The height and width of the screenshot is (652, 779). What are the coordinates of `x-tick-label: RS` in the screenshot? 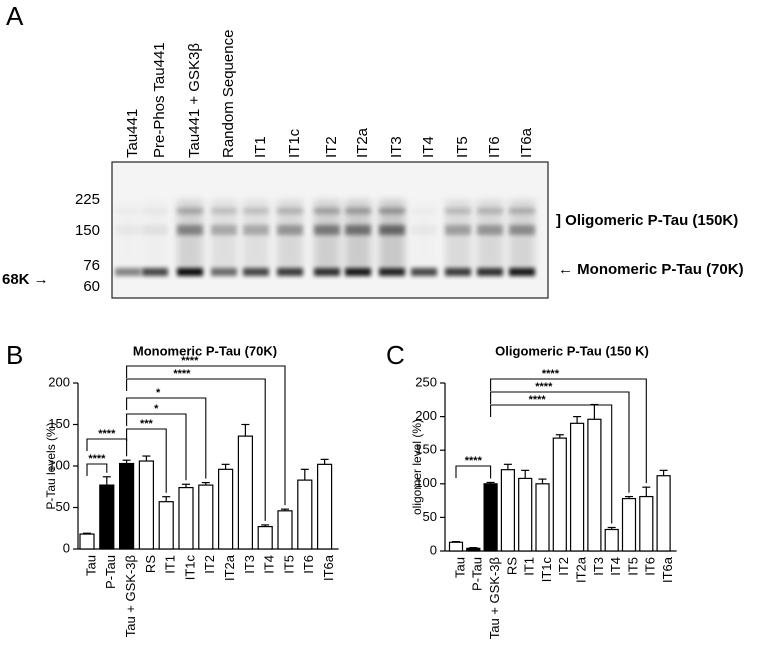 It's located at (150, 564).